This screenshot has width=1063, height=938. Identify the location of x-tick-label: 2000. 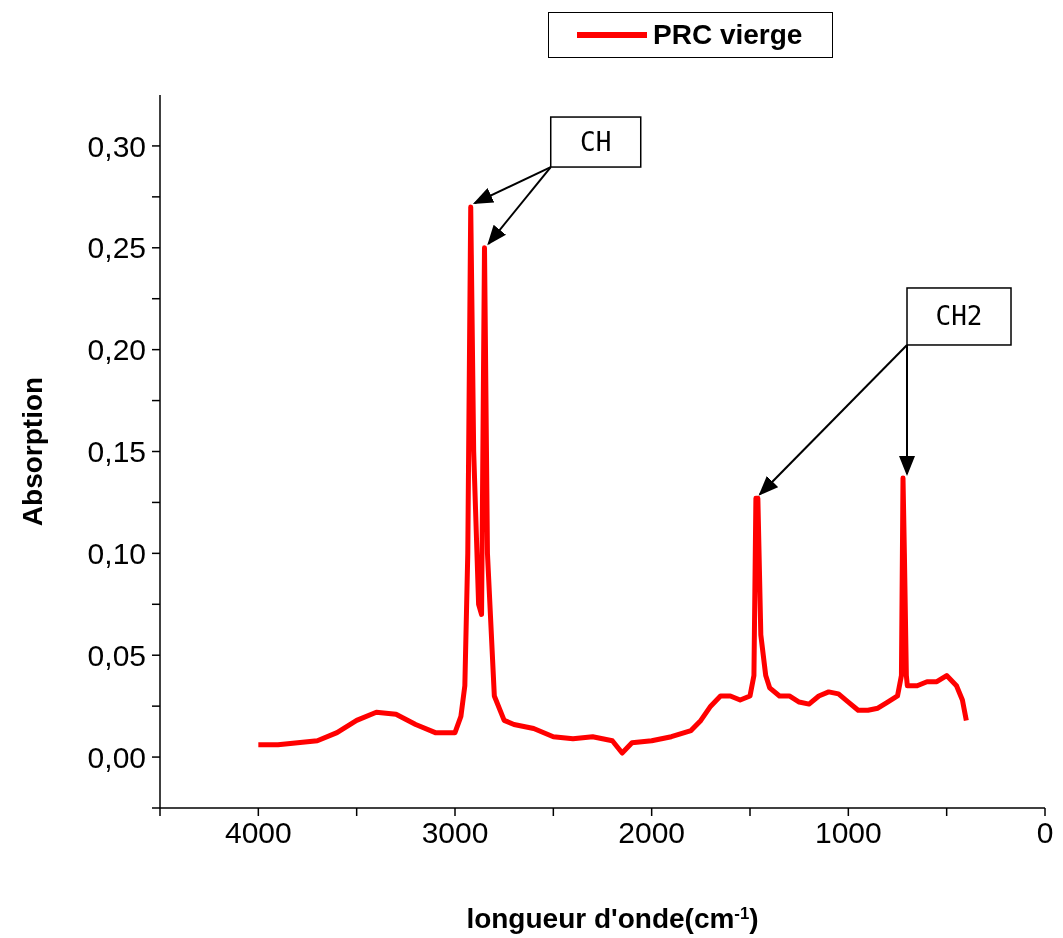
(652, 833).